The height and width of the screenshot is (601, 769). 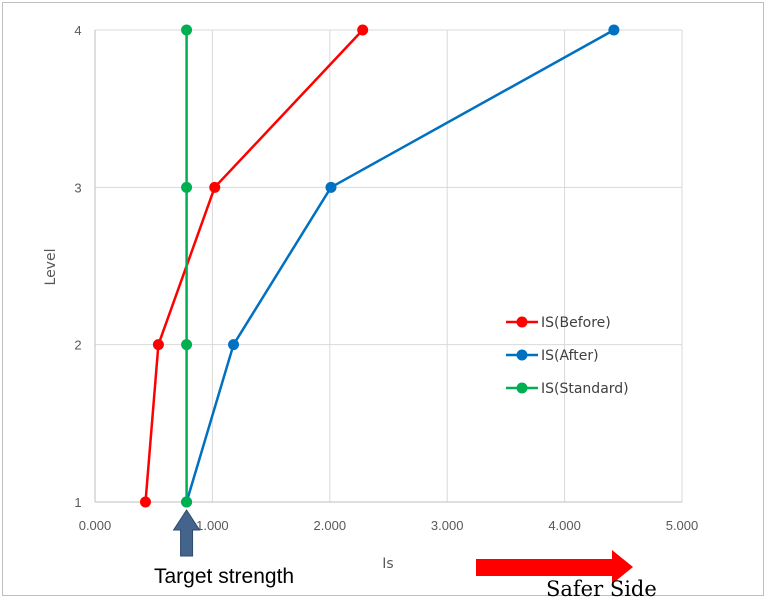 I want to click on y-tick-label: 1, so click(x=77, y=502).